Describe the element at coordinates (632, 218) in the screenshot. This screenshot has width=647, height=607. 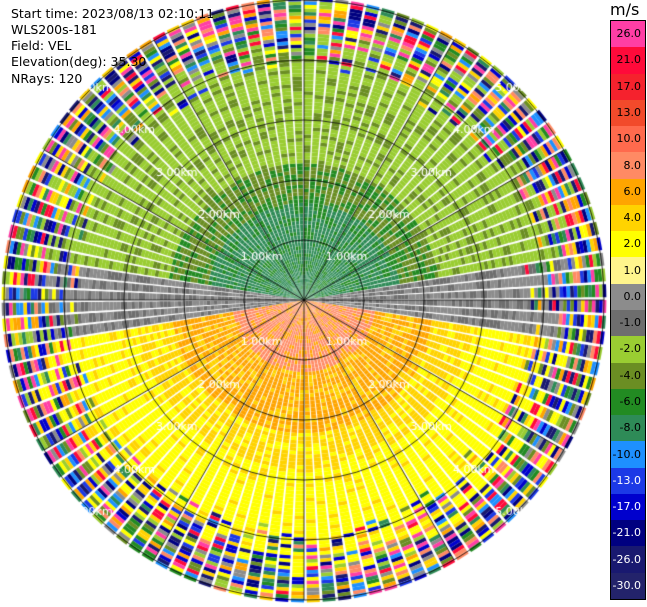
I see `colorbar-tick-label: 4.0` at that location.